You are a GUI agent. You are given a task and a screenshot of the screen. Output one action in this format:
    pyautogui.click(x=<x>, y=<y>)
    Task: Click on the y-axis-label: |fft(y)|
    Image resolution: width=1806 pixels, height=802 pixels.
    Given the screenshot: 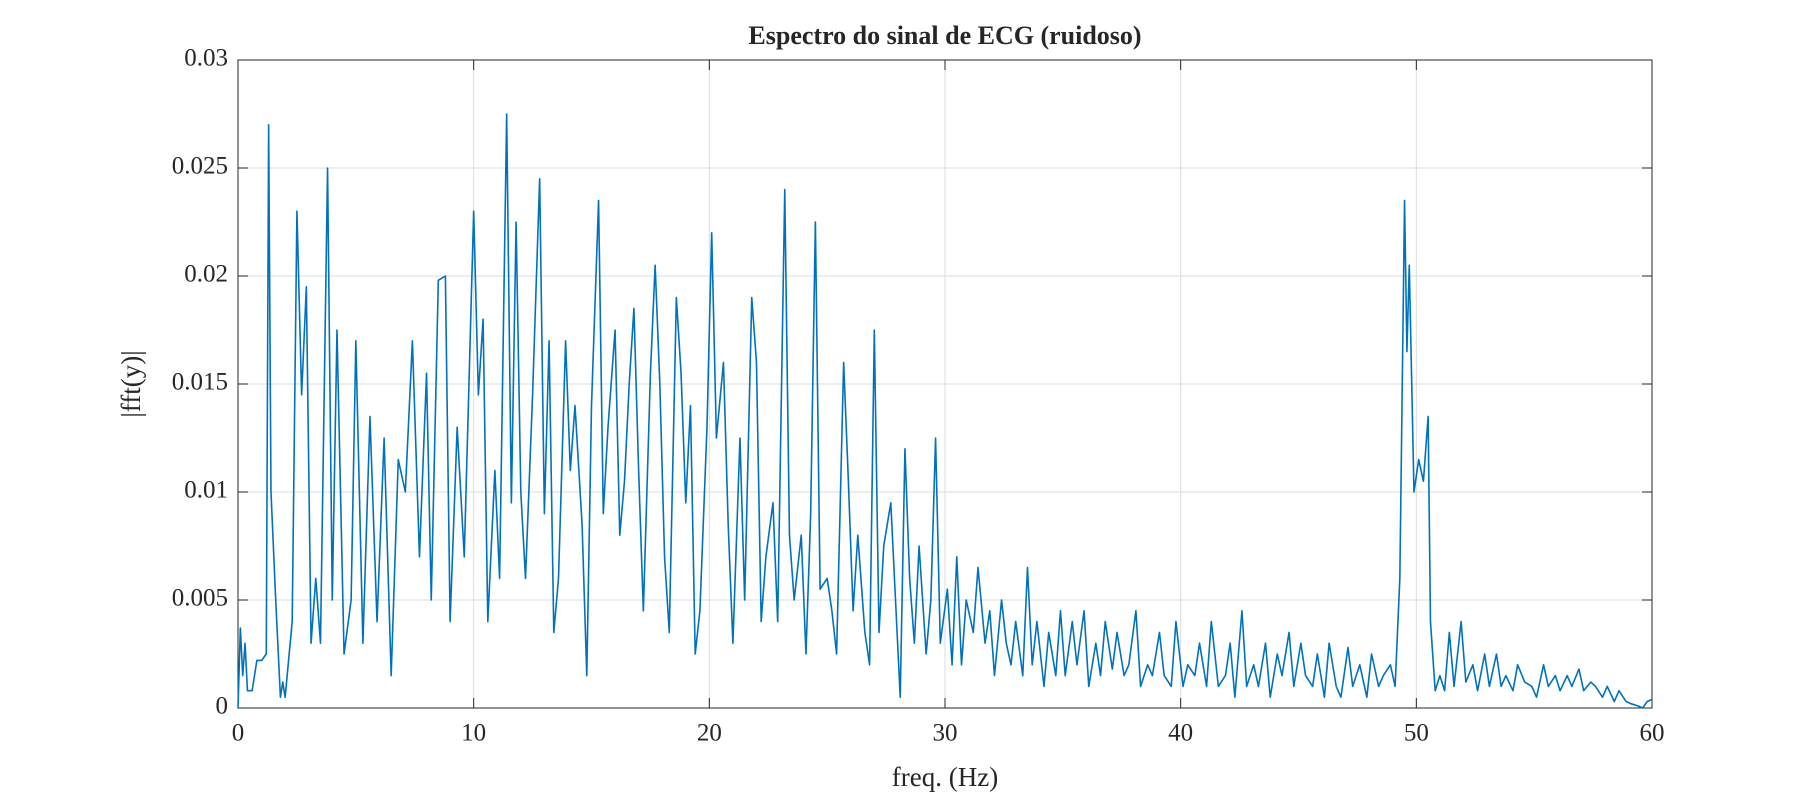 What is the action you would take?
    pyautogui.click(x=131, y=383)
    